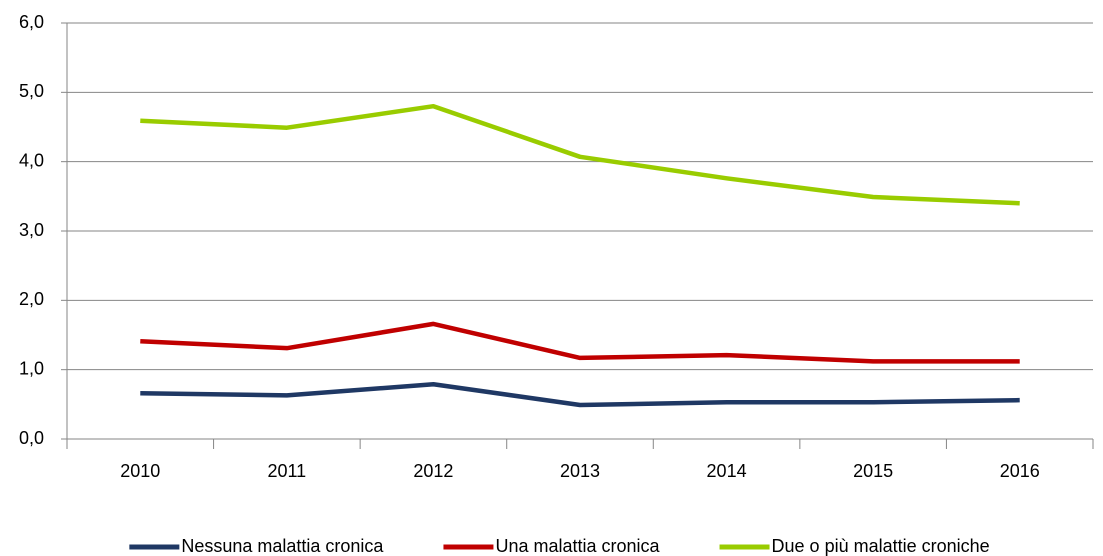  Describe the element at coordinates (873, 471) in the screenshot. I see `x-tick-label: 2015` at that location.